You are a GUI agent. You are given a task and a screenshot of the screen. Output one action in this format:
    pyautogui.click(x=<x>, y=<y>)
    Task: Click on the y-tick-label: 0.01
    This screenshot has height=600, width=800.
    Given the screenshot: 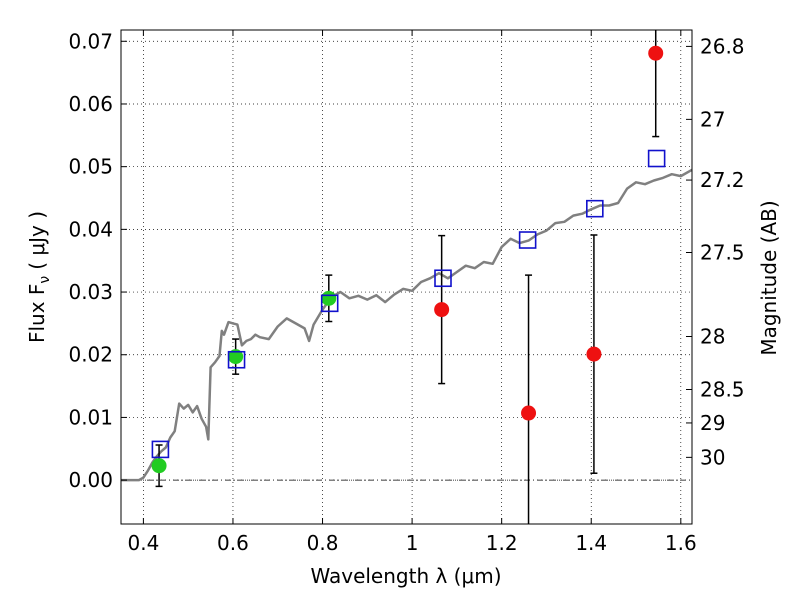 What is the action you would take?
    pyautogui.click(x=90, y=417)
    